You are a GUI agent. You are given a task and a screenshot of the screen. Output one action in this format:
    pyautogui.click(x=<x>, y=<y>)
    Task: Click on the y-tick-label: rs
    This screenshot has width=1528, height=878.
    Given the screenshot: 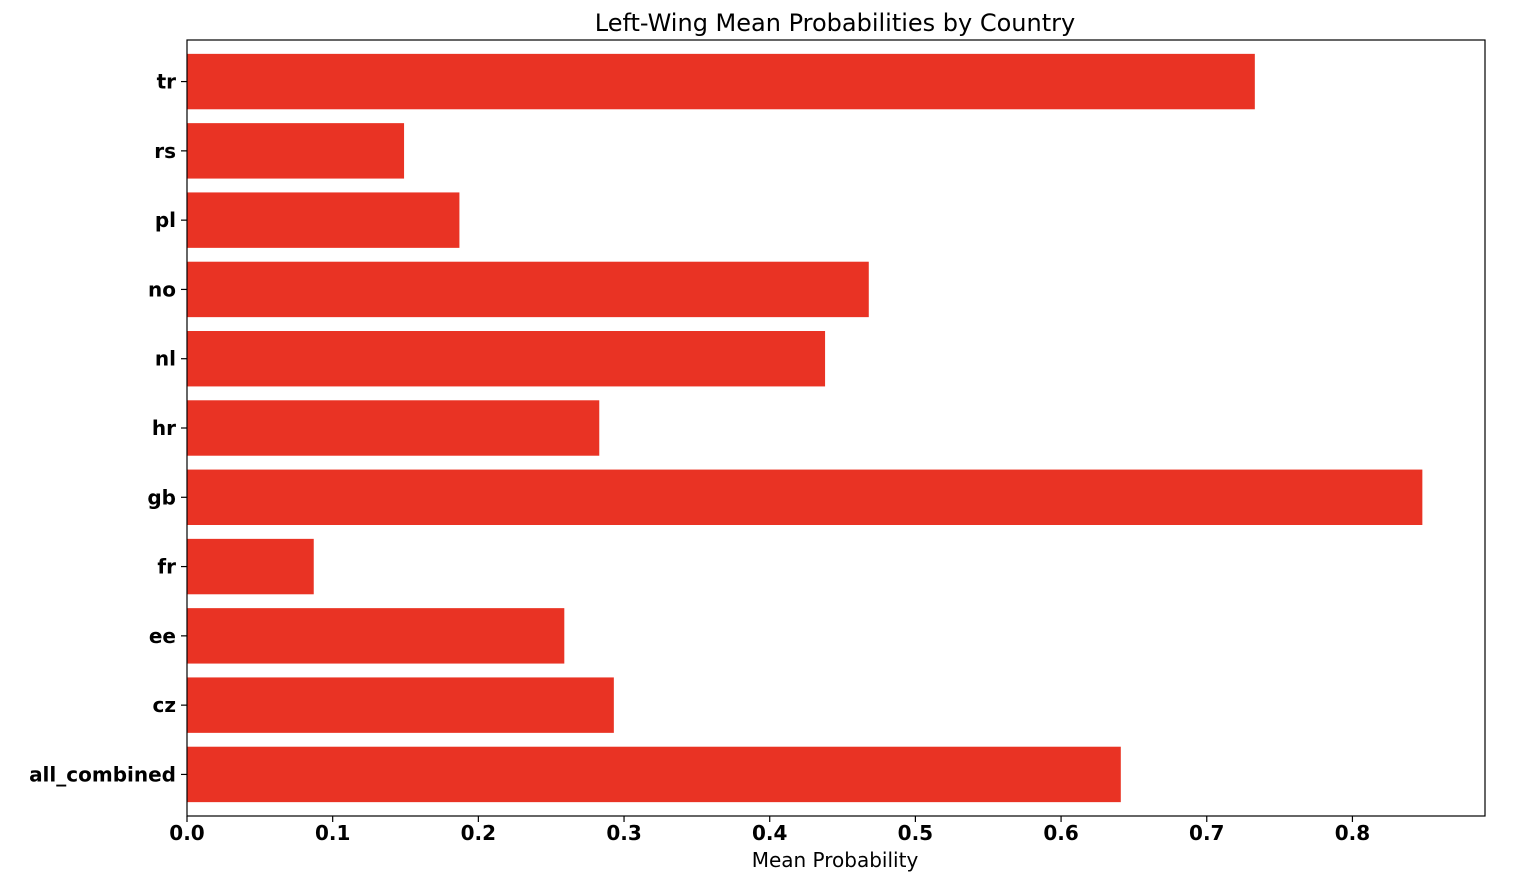 What is the action you would take?
    pyautogui.click(x=165, y=151)
    